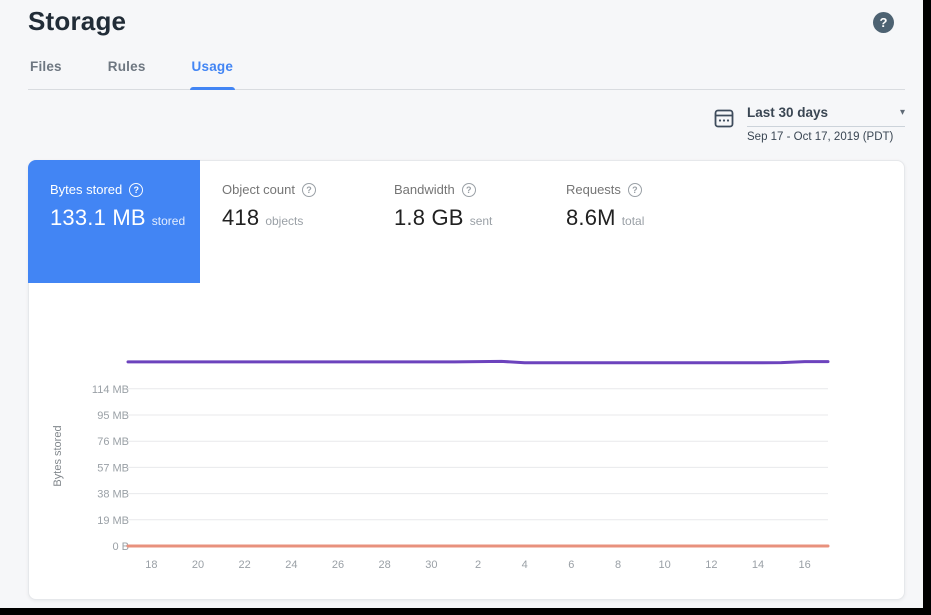 This screenshot has height=615, width=931. I want to click on svg-text: 24, so click(291, 565).